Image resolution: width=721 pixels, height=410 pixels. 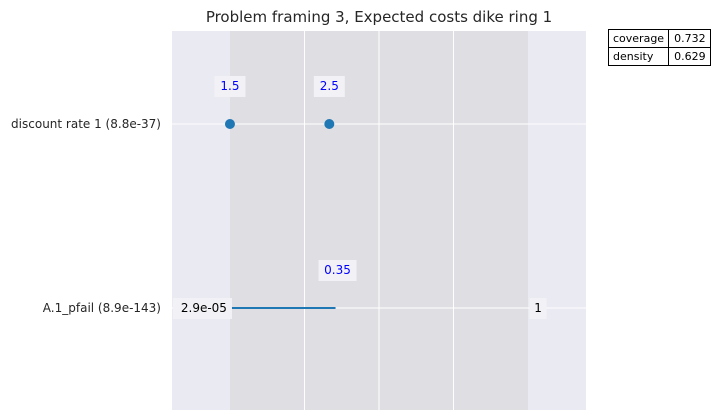 I want to click on min-limit-label: 2.9e-05, so click(x=204, y=308).